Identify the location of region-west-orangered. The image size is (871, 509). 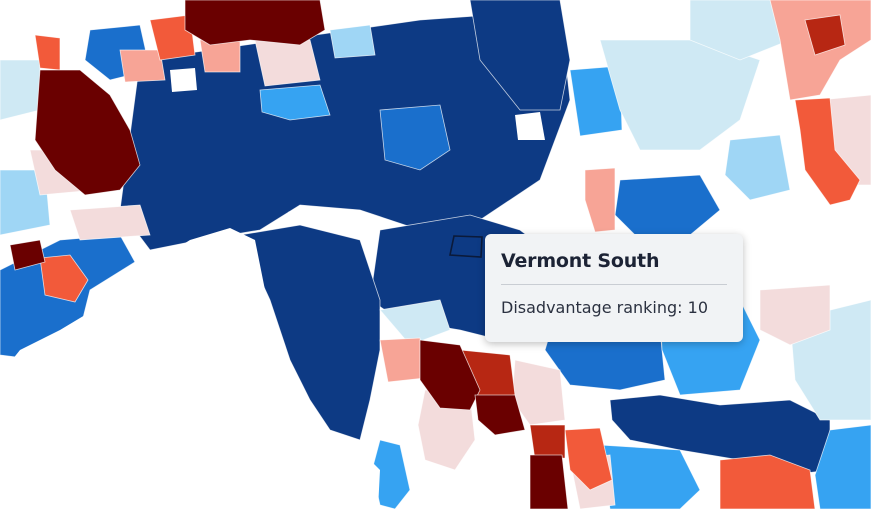
(64, 278).